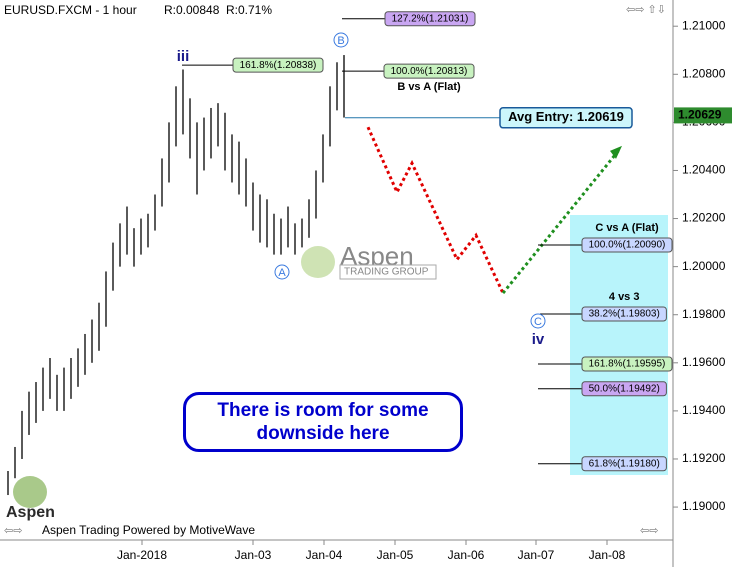  What do you see at coordinates (536, 555) in the screenshot?
I see `x-tick-label: Jan-07` at bounding box center [536, 555].